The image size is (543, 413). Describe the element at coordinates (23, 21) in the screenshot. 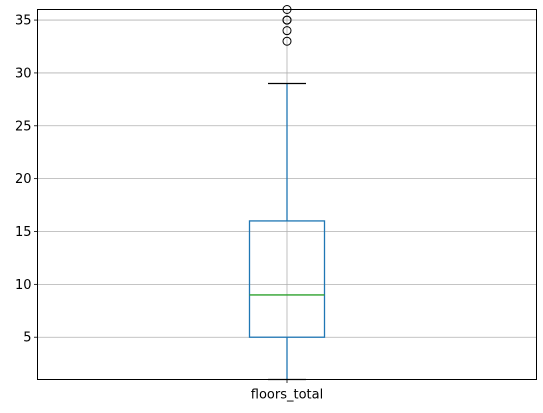

I see `y-tick-label: 35` at that location.